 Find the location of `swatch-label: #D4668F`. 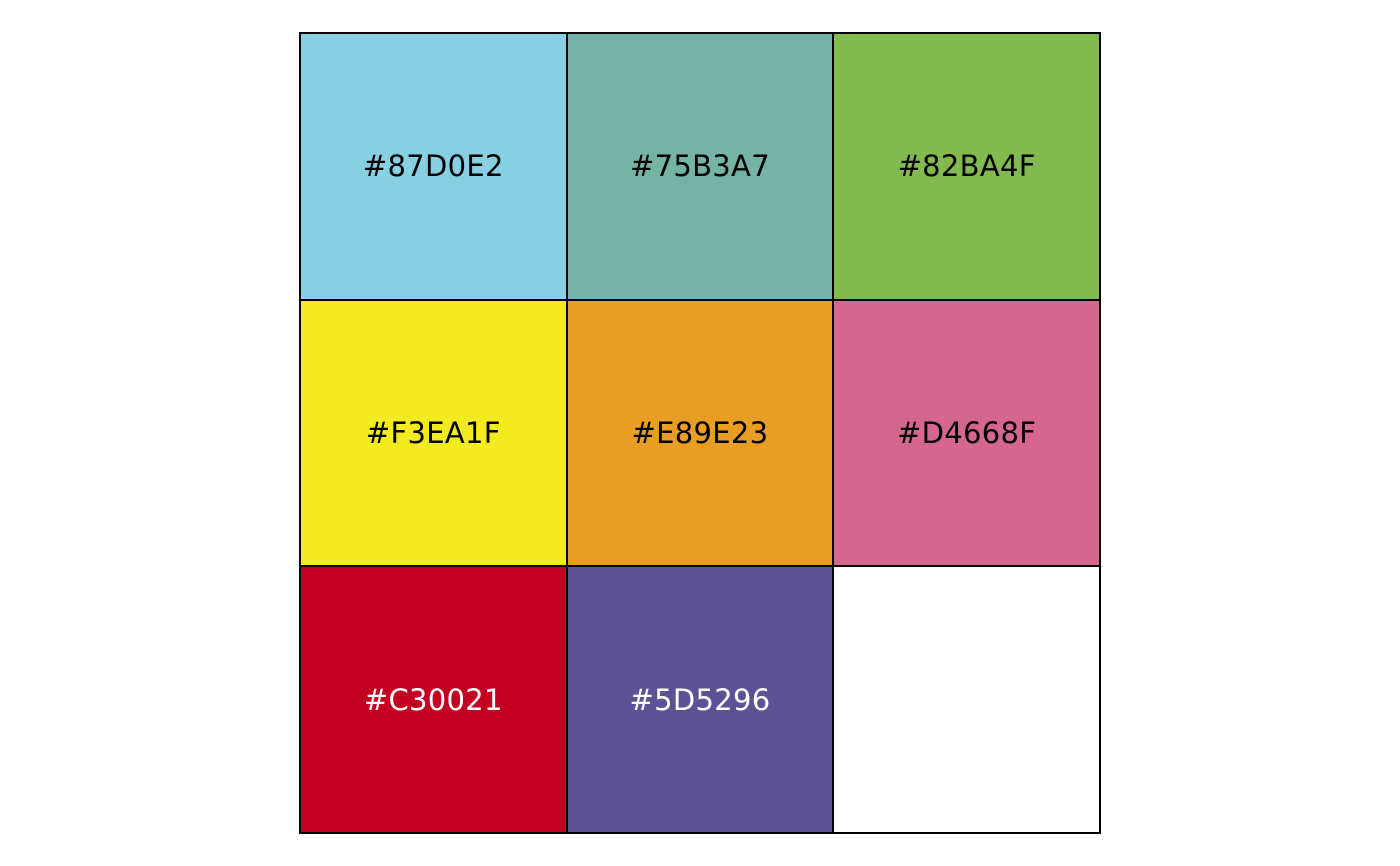

swatch-label: #D4668F is located at coordinates (967, 432).